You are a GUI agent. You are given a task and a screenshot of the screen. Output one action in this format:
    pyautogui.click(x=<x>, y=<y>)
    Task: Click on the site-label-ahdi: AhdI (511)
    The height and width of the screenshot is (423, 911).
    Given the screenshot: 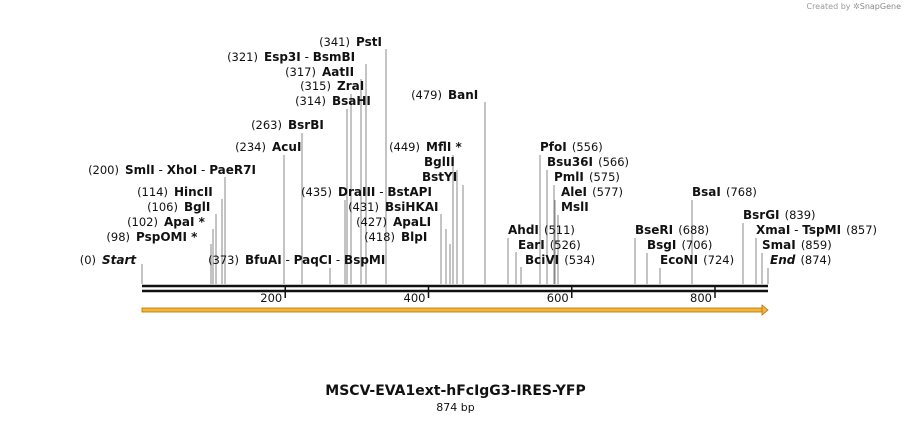 What is the action you would take?
    pyautogui.click(x=541, y=228)
    